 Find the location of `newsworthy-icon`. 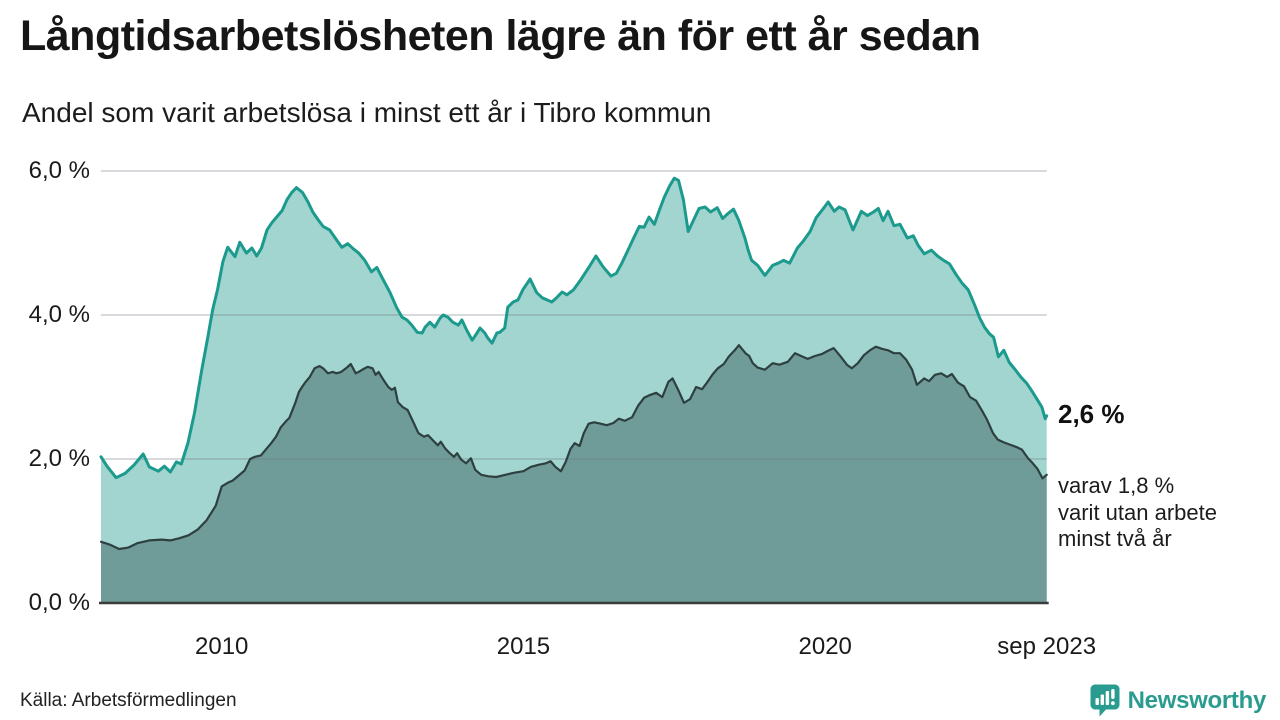

newsworthy-icon is located at coordinates (1105, 700).